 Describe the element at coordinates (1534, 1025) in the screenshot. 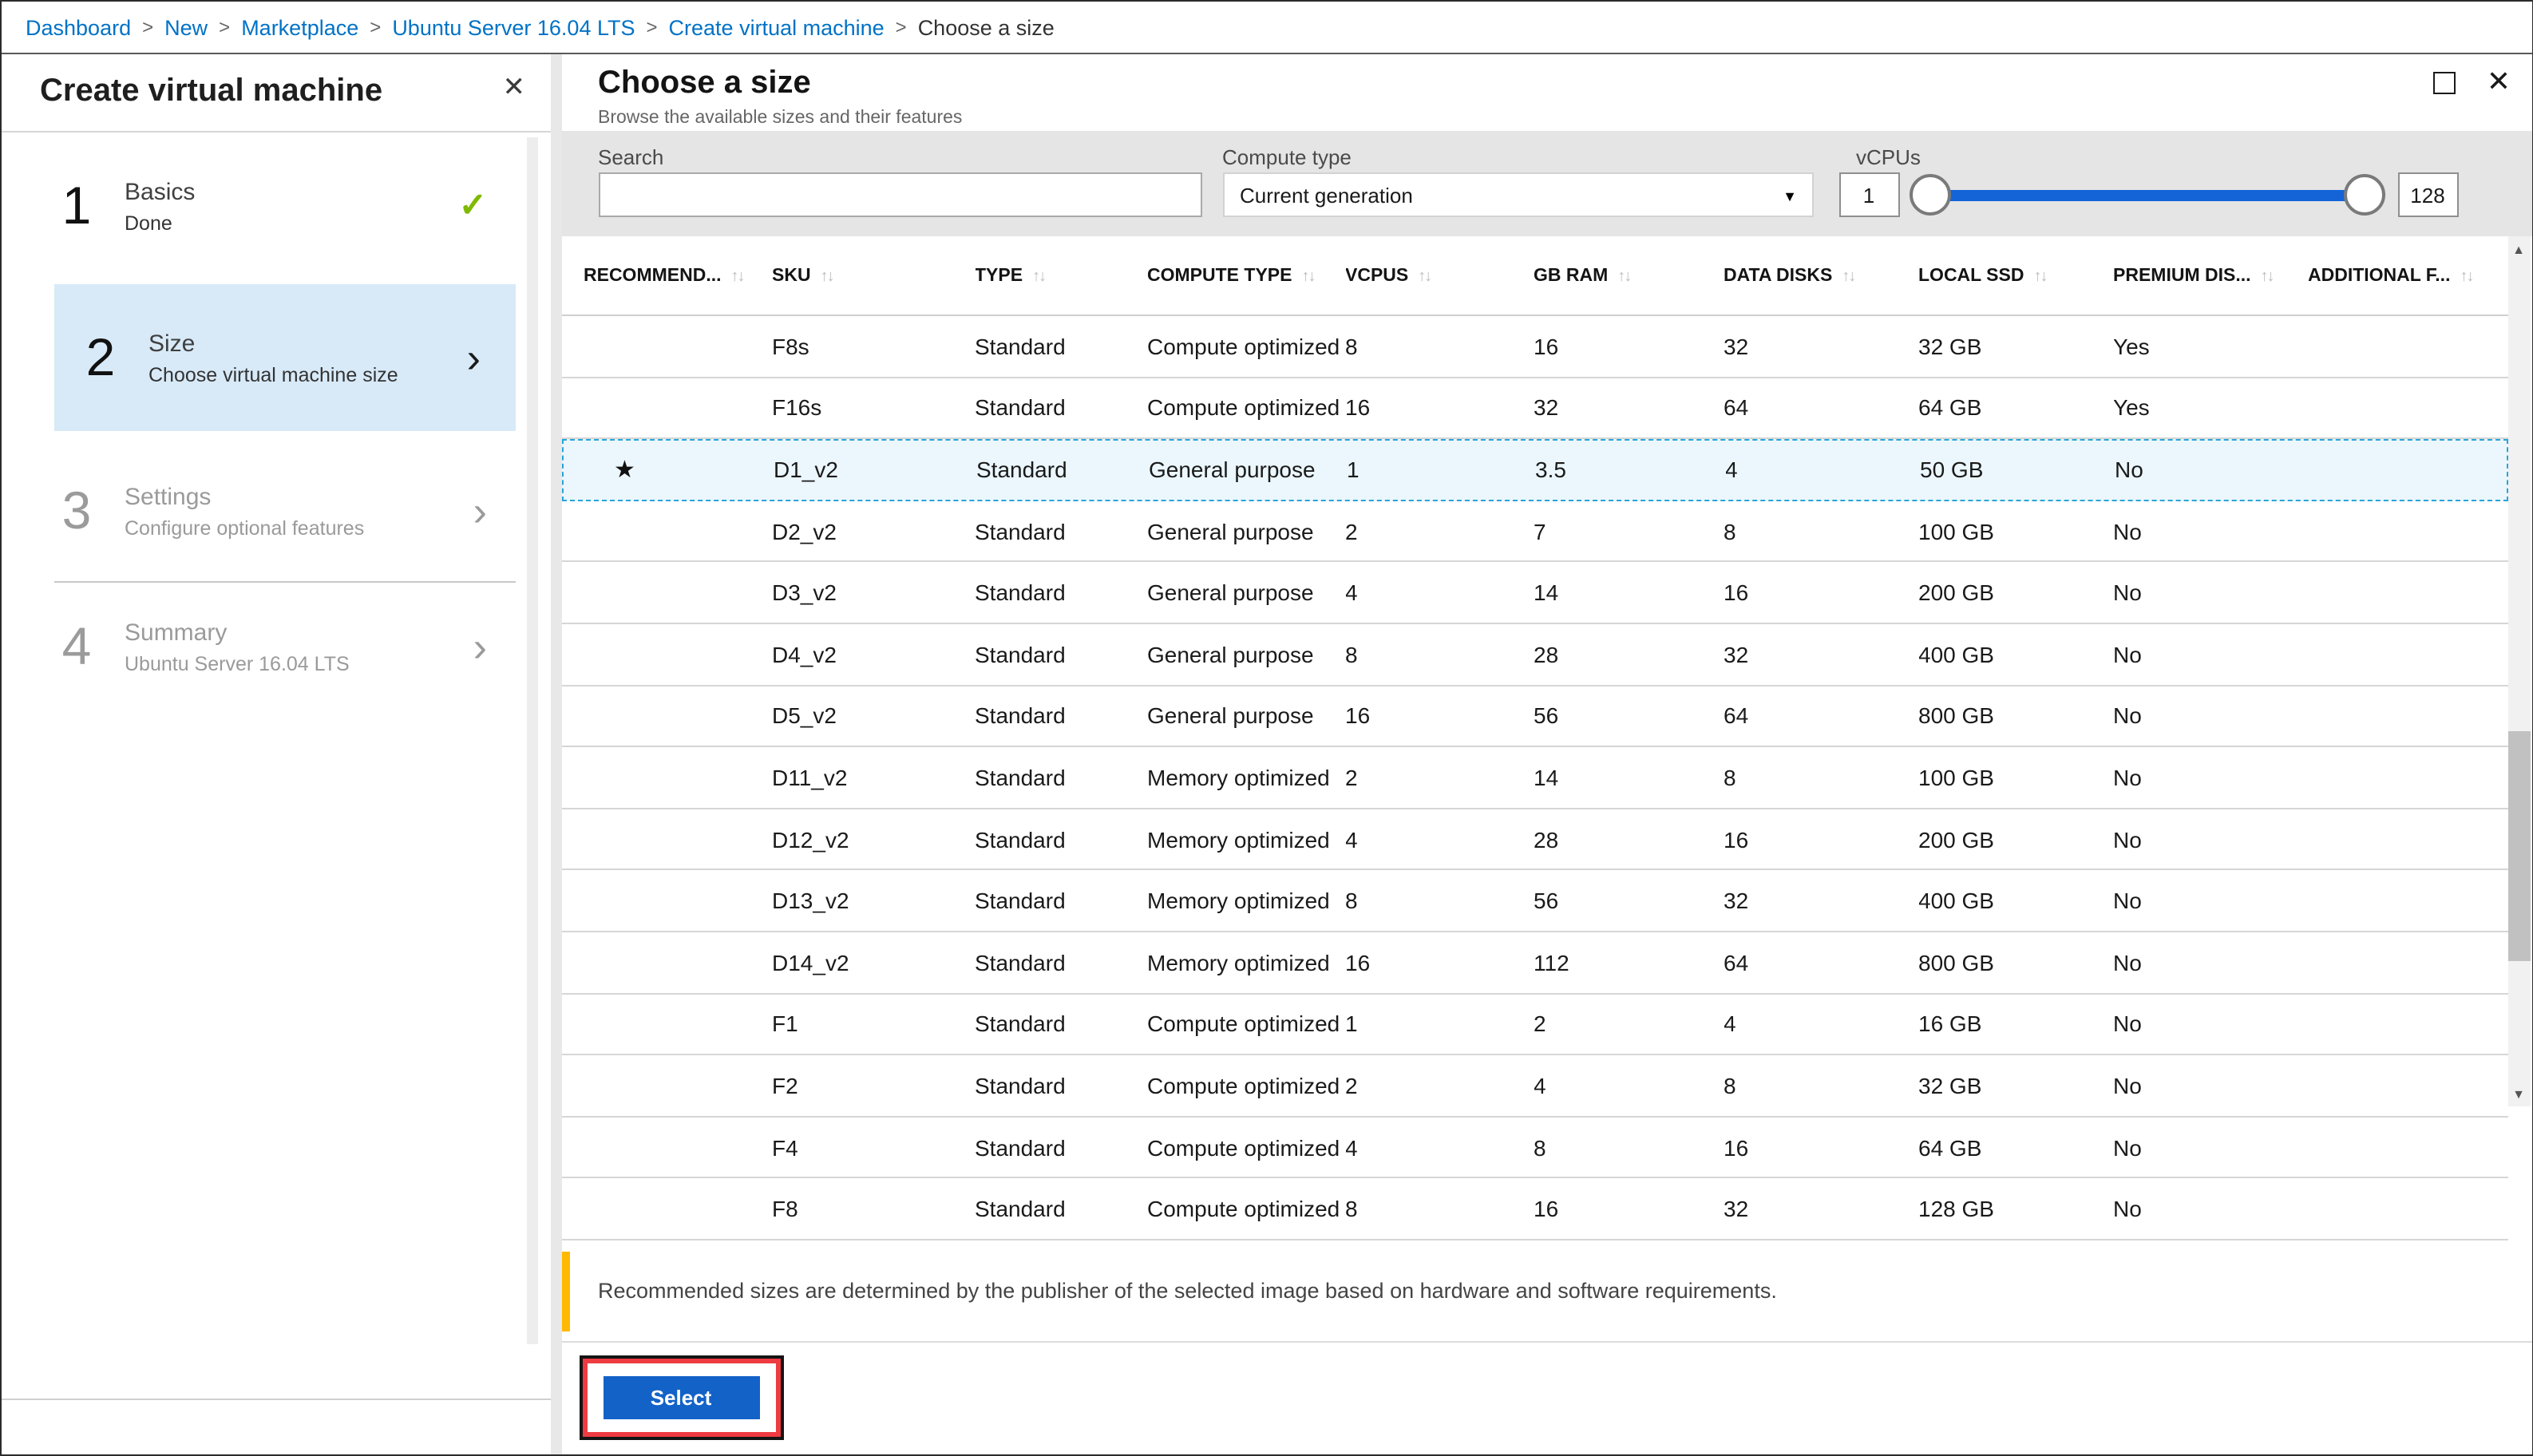

I see `table-row-f1: F1 Standard Compute optimized 1 2 4 16 GB No` at that location.